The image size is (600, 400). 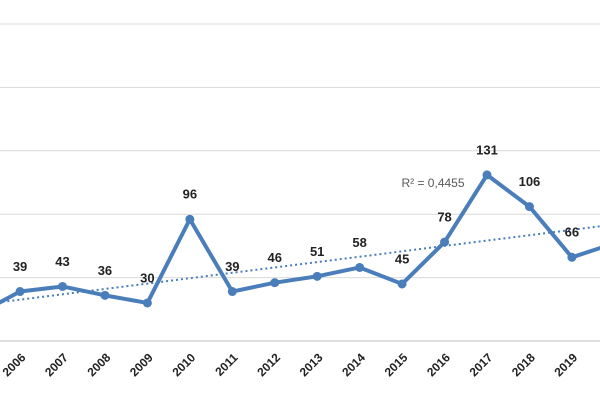 I want to click on x-tick-label: 2011, so click(x=226, y=364).